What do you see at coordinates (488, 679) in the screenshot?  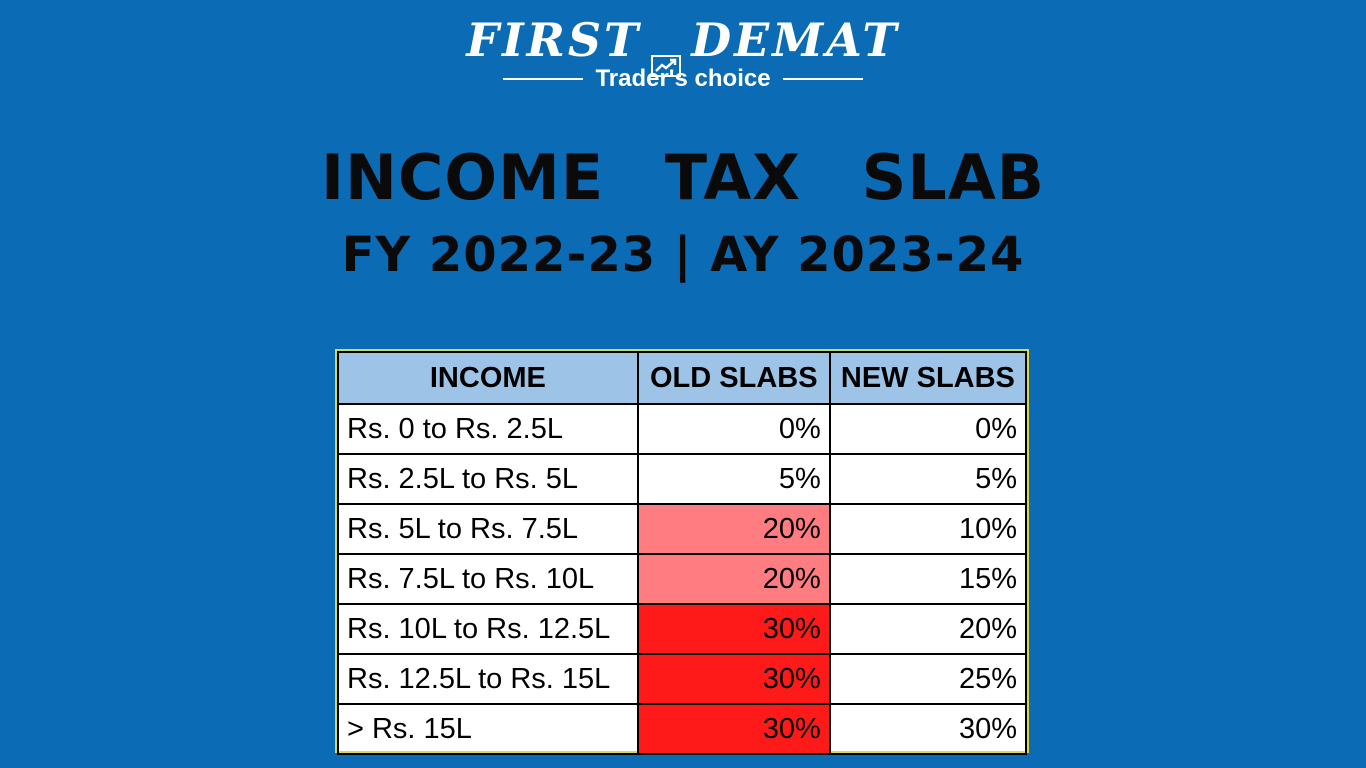 I see `income-range-cell: Rs. 12.5L to Rs. 15L` at bounding box center [488, 679].